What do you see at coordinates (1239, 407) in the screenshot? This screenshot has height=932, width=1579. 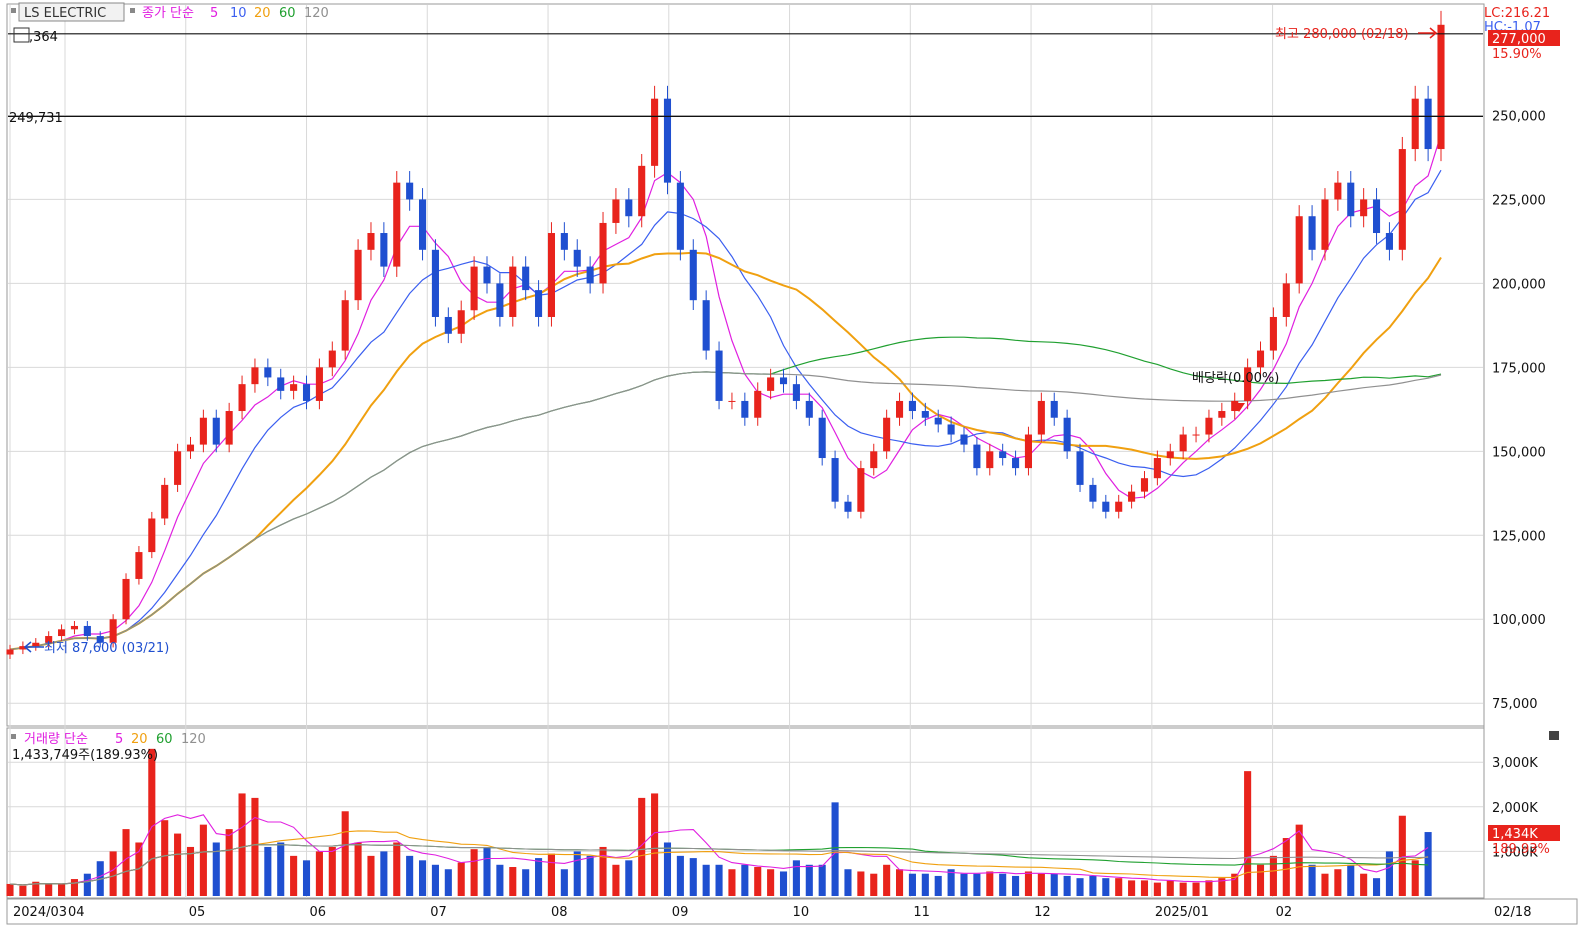 I see `dividend-marker-icon` at bounding box center [1239, 407].